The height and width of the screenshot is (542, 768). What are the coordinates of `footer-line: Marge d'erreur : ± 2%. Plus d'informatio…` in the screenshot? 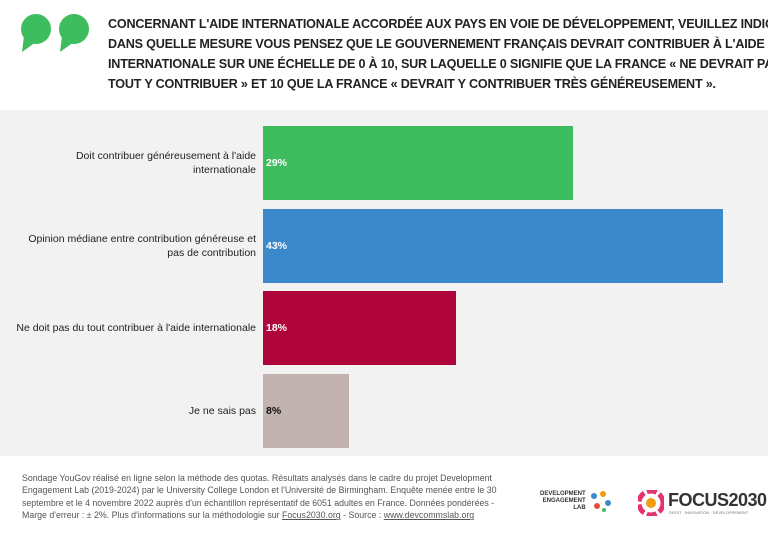 It's located at (259, 515).